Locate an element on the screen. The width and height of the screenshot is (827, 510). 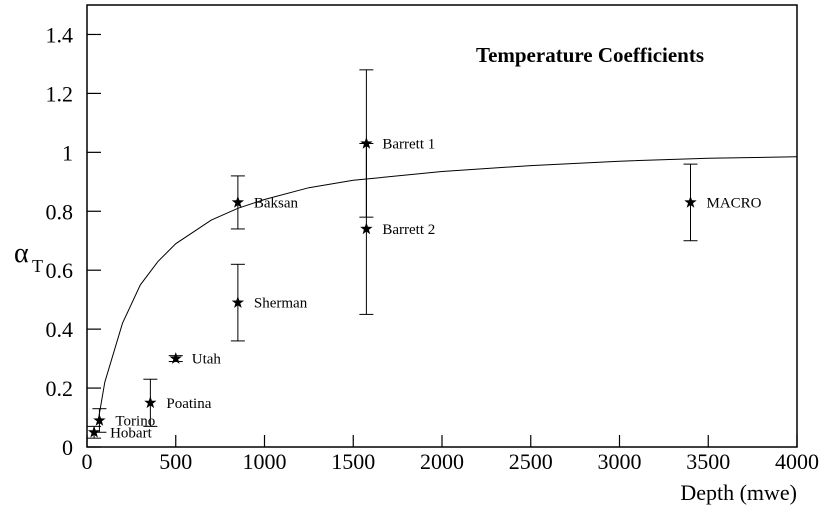
x-tick-label: 0 is located at coordinates (87, 461).